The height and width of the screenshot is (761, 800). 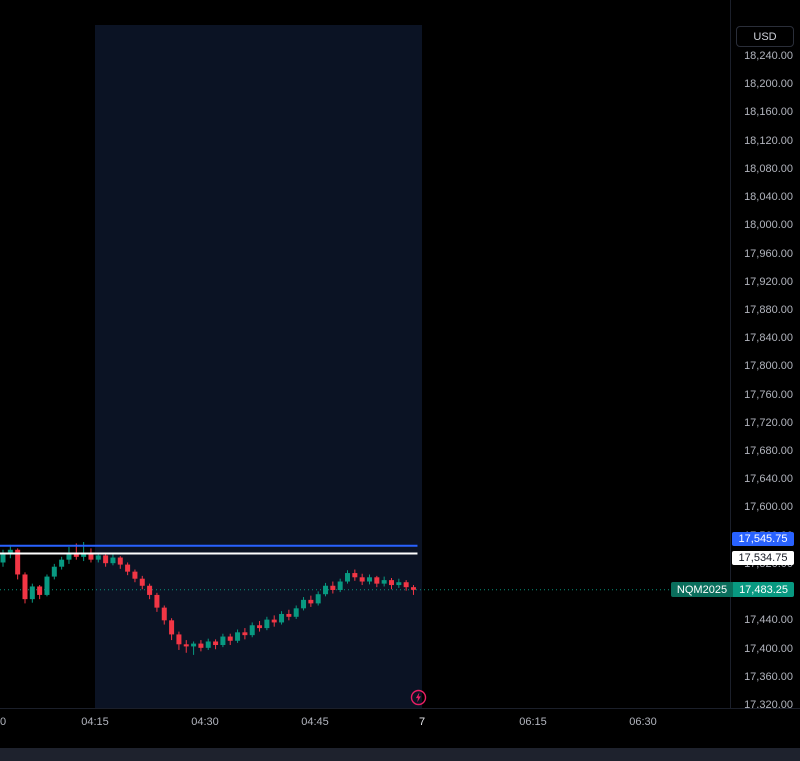 What do you see at coordinates (763, 539) in the screenshot?
I see `price-line-label-blue: 17,545.75` at bounding box center [763, 539].